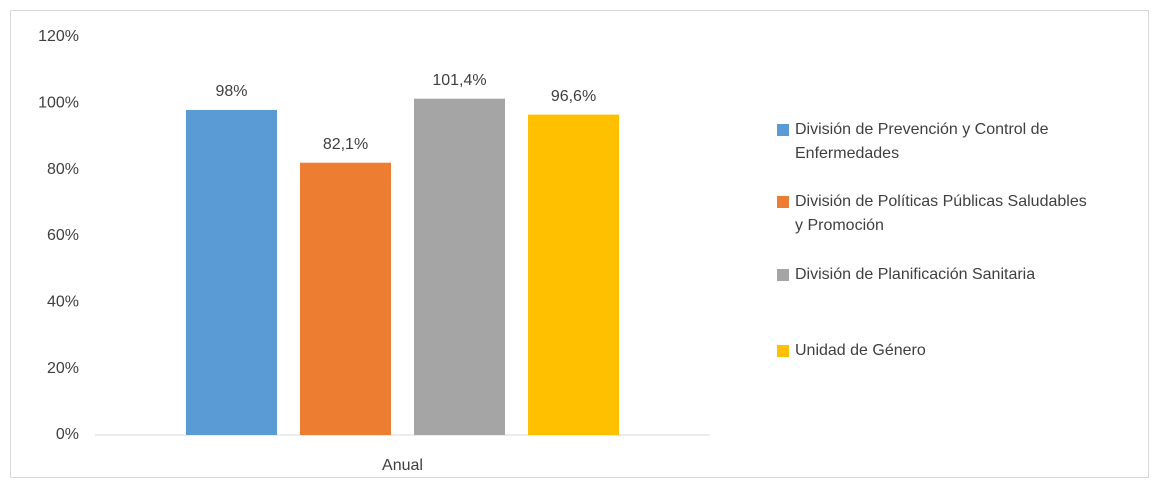  I want to click on y-tick-label: 40%, so click(63, 302).